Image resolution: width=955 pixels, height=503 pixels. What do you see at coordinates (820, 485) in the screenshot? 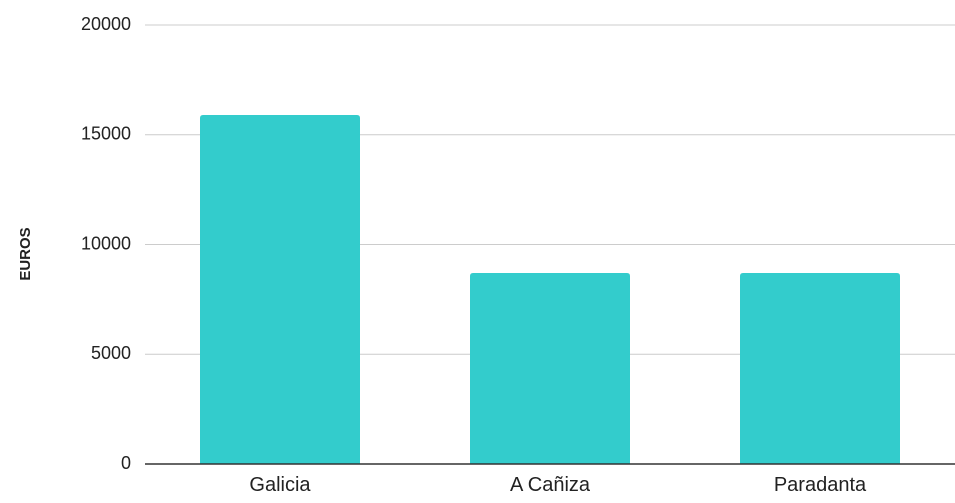
I see `x-tick-label: Paradanta` at bounding box center [820, 485].